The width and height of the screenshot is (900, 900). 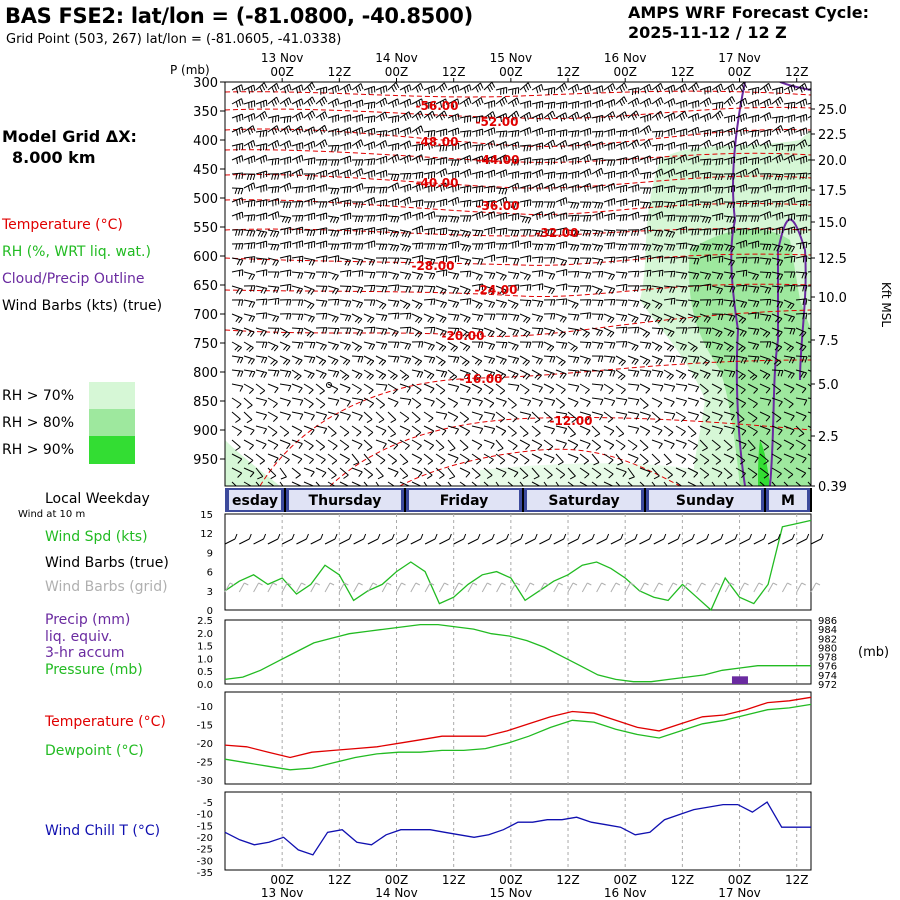 What do you see at coordinates (481, 379) in the screenshot?
I see `temperature-contour-label: -16.00` at bounding box center [481, 379].